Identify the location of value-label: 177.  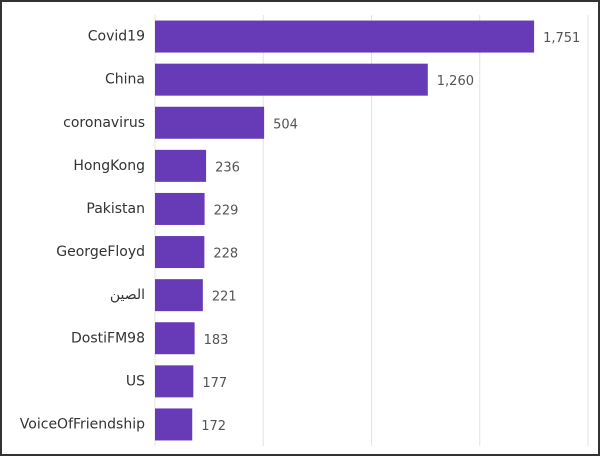
(214, 383).